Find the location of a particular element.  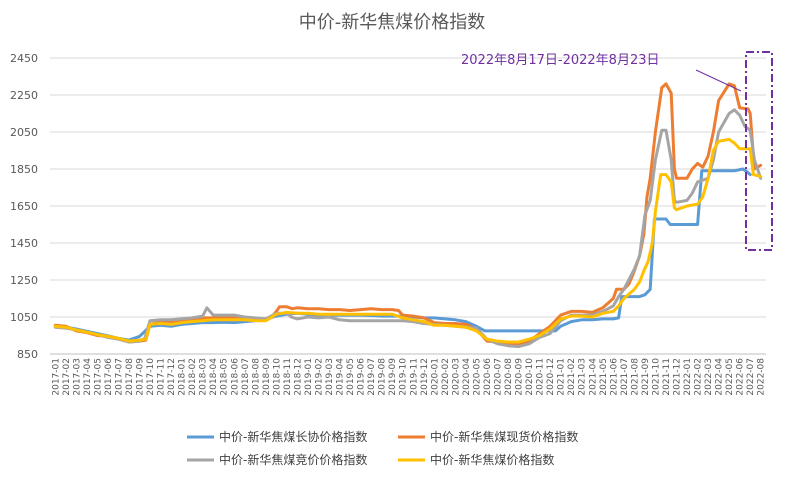

x-tick-label: 2021-08 is located at coordinates (635, 377).